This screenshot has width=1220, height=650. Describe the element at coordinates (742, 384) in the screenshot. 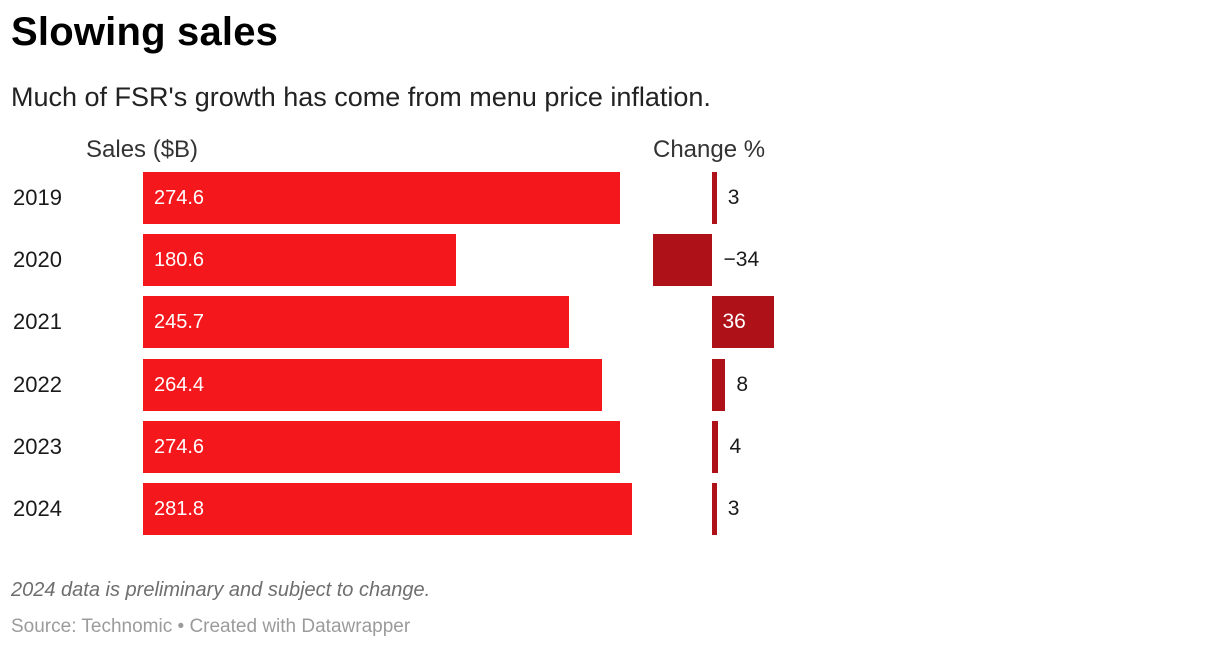

I see `change-value-label: 8` at that location.